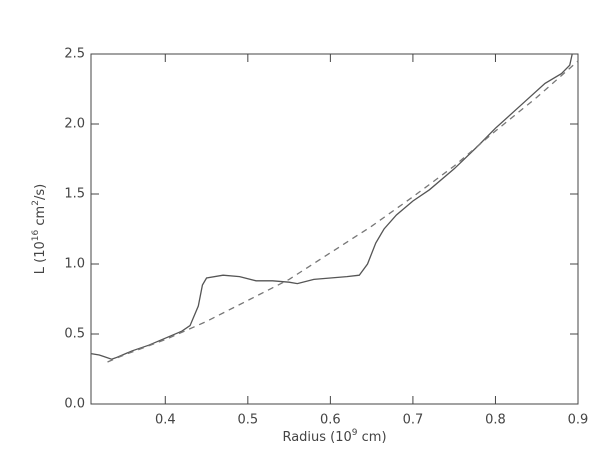 This screenshot has height=475, width=609. Describe the element at coordinates (74, 54) in the screenshot. I see `y-tick-label: 2.5` at that location.